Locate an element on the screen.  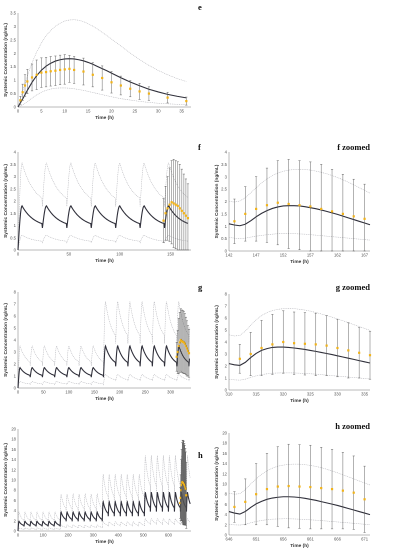
x-tick-label: 10 is located at coordinates (64, 111).